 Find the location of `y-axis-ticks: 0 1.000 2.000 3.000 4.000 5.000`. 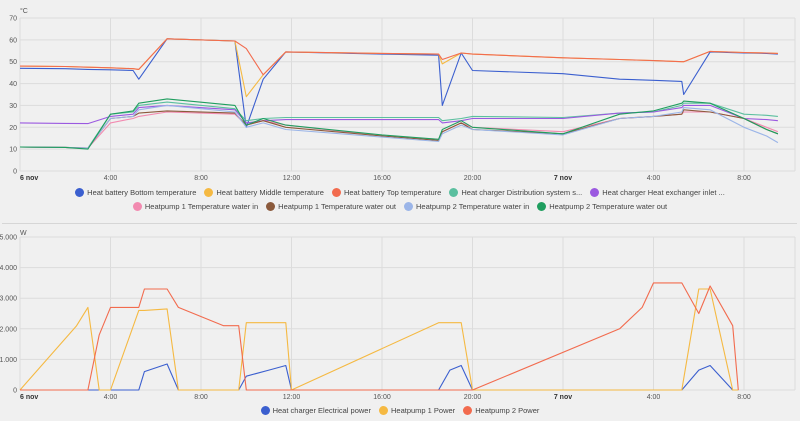

y-axis-ticks: 0 1.000 2.000 3.000 4.000 5.000 is located at coordinates (8, 315).